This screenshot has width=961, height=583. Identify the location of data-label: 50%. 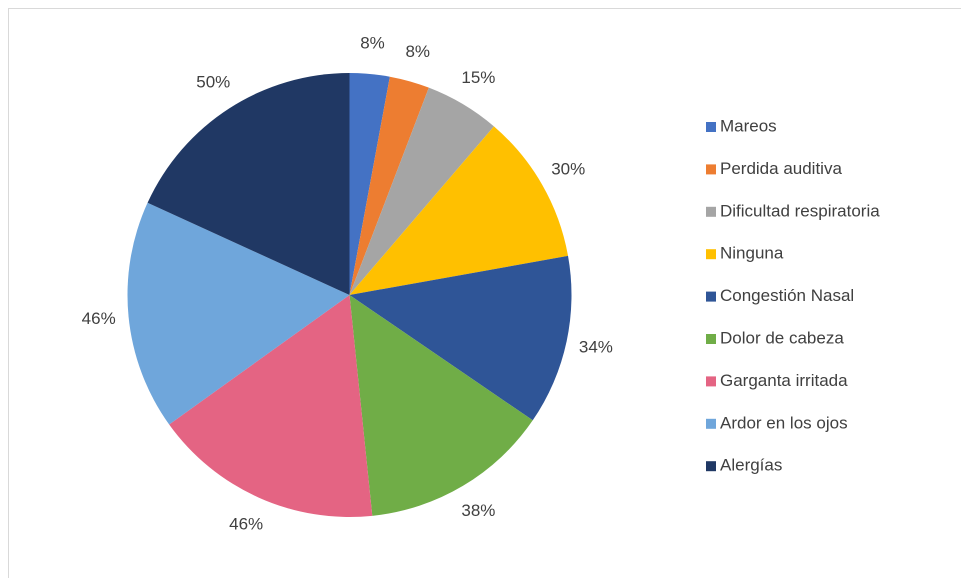
(213, 81).